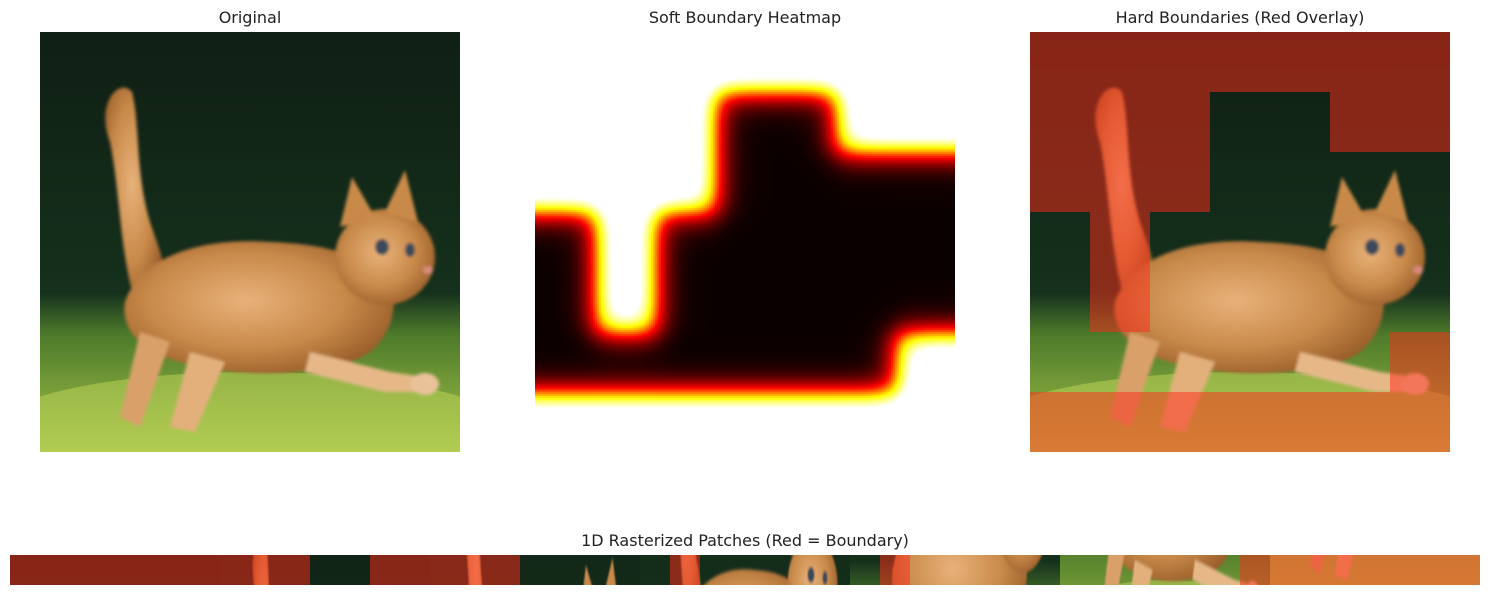 The height and width of the screenshot is (595, 1489). What do you see at coordinates (745, 540) in the screenshot?
I see `rasterized-title: 1D Rasterized Patches (Red = Boundary)` at bounding box center [745, 540].